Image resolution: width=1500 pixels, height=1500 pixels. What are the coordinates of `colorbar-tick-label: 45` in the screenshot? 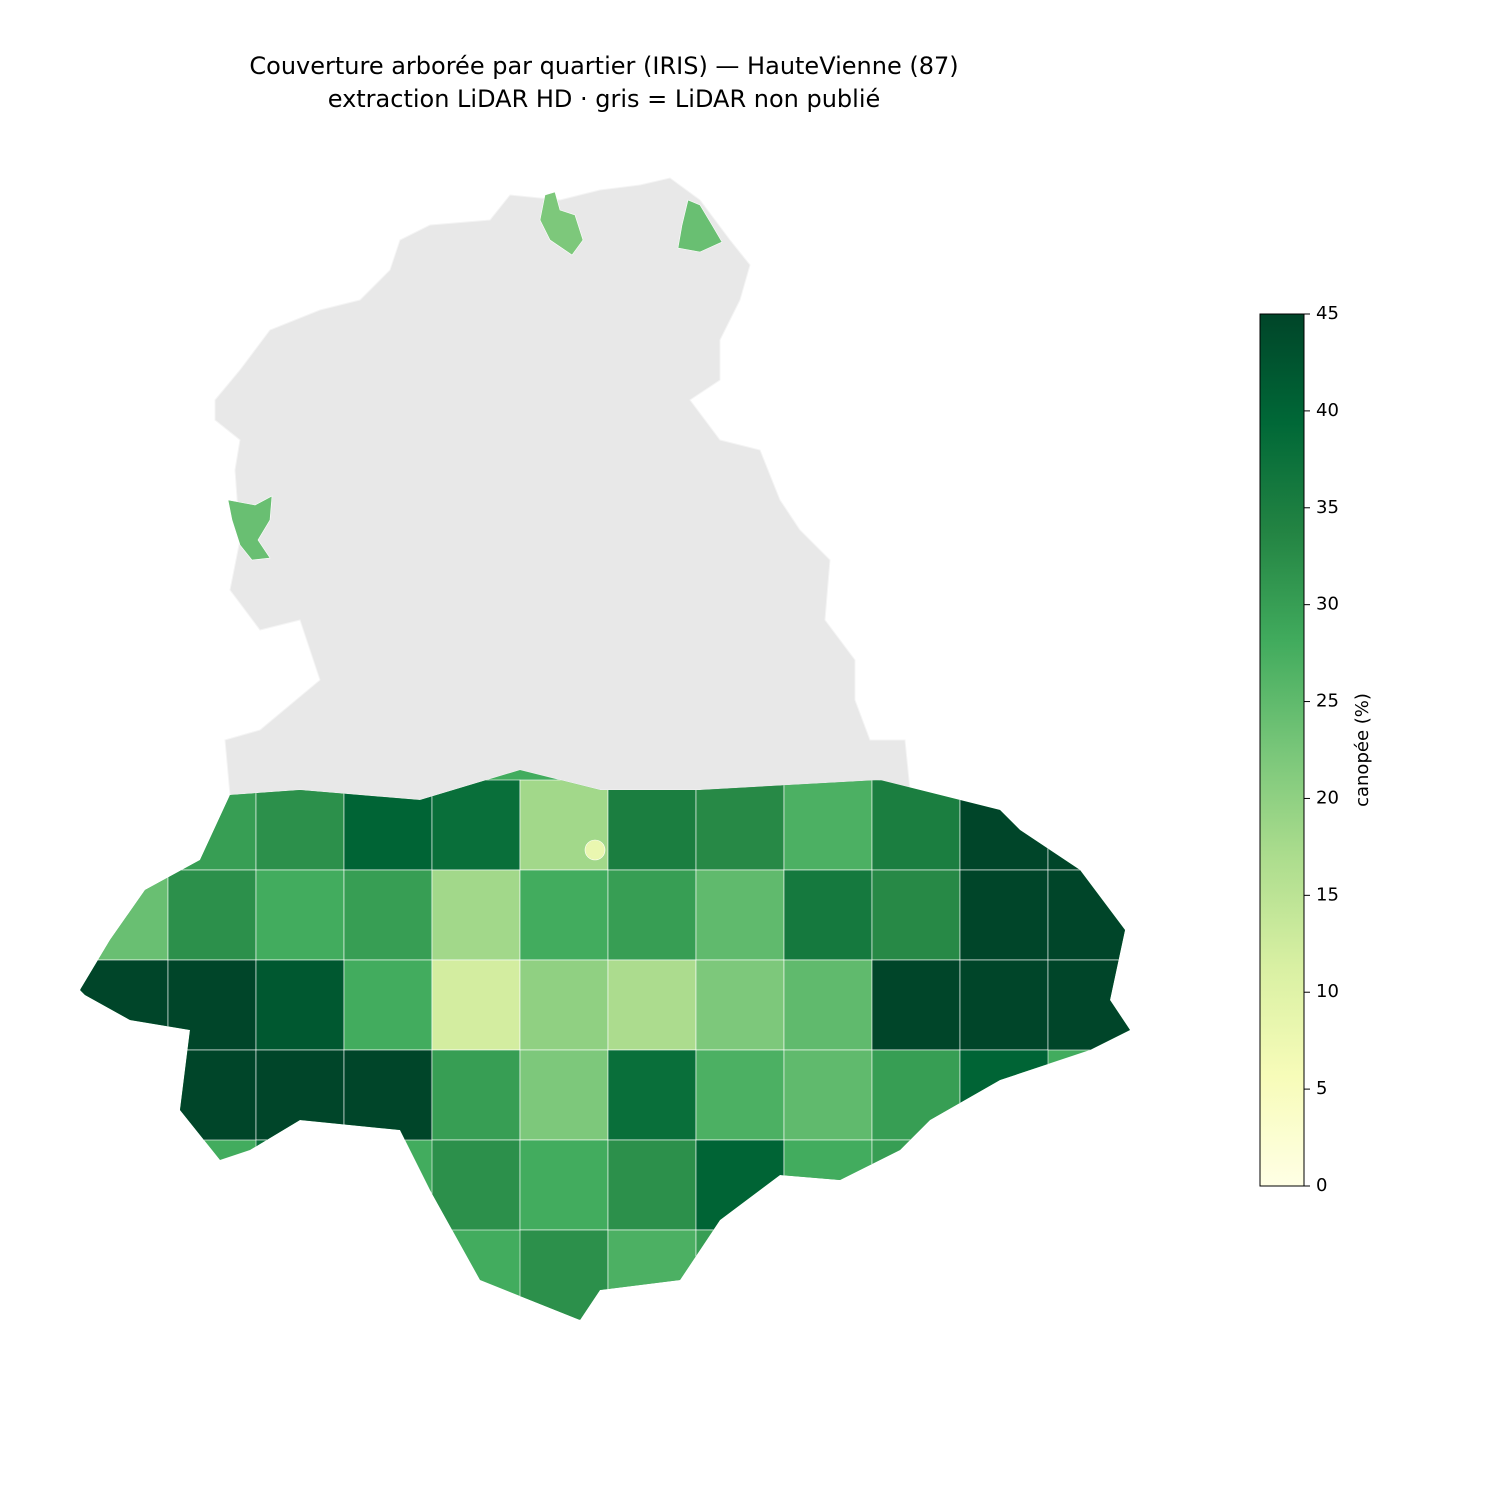 It's located at (1327, 313).